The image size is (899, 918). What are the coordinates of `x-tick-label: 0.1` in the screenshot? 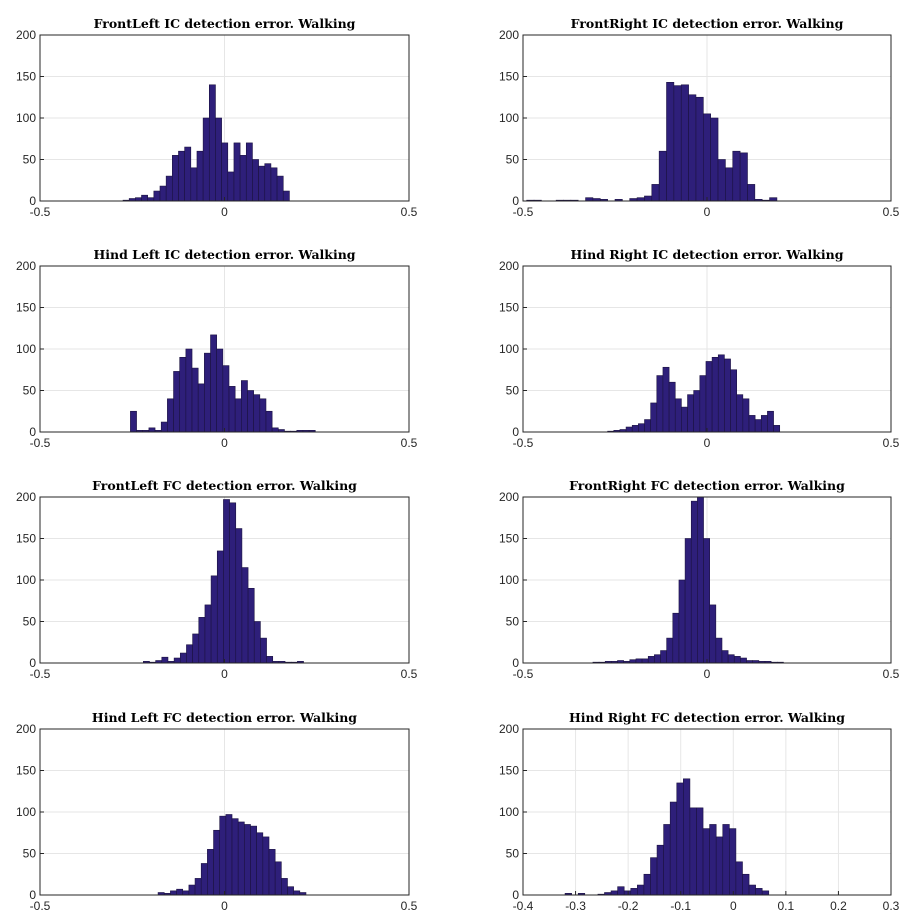 It's located at (786, 906).